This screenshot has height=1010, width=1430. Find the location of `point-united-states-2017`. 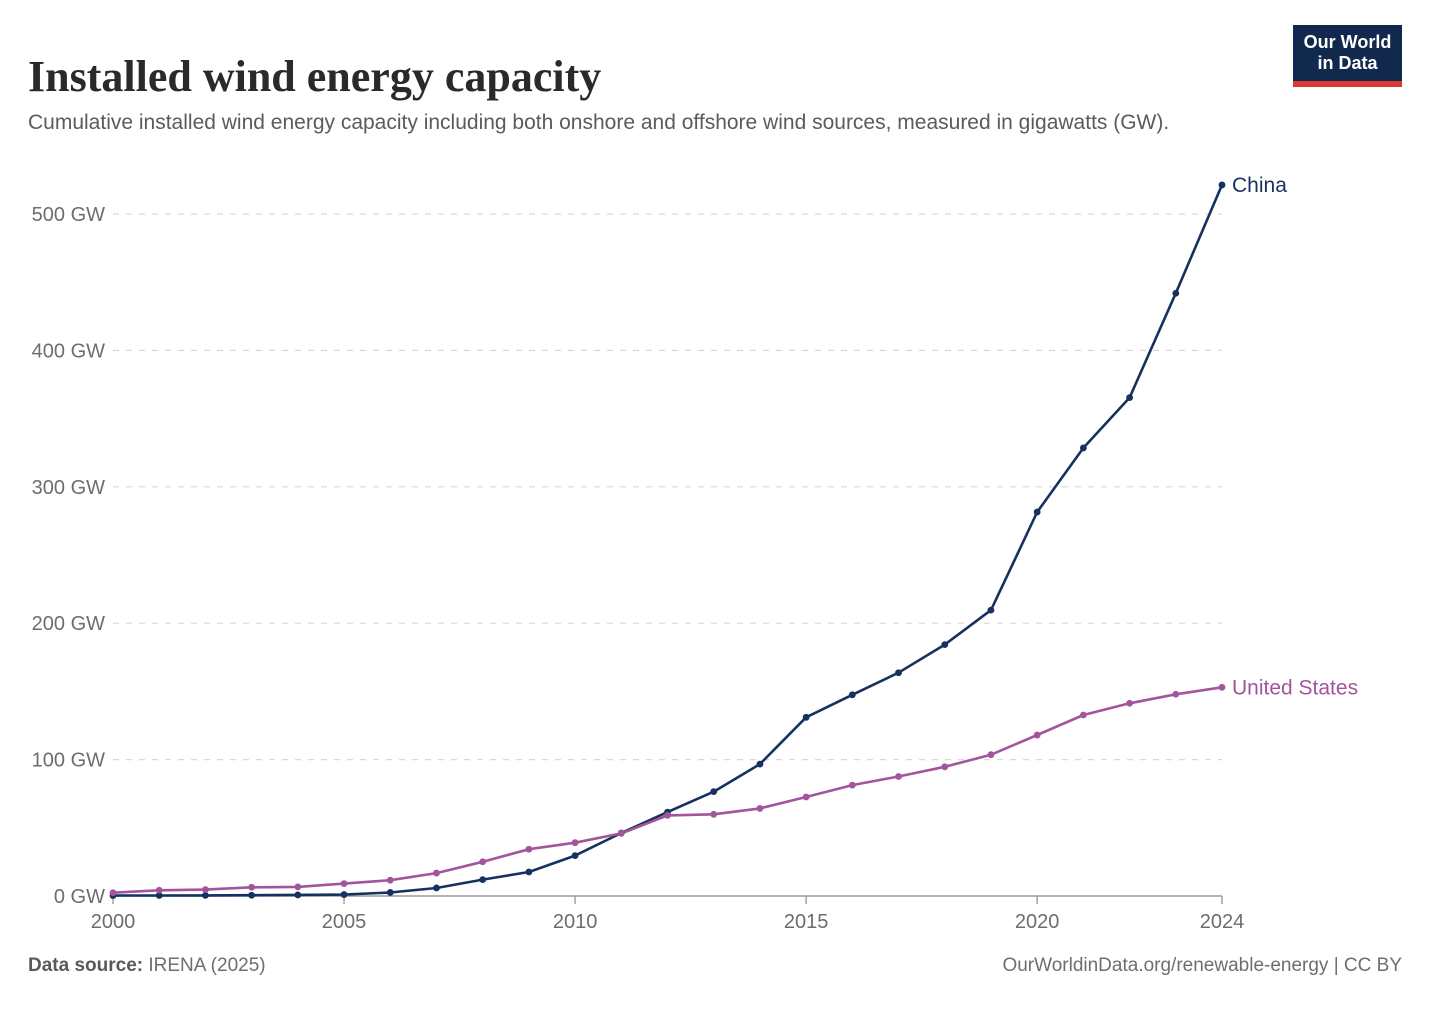

point-united-states-2017 is located at coordinates (898, 776).